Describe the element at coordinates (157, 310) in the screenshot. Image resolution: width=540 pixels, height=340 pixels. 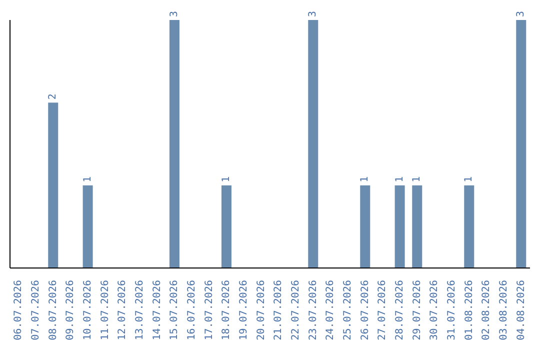
I see `x-tick-label: 14.07.2026` at that location.